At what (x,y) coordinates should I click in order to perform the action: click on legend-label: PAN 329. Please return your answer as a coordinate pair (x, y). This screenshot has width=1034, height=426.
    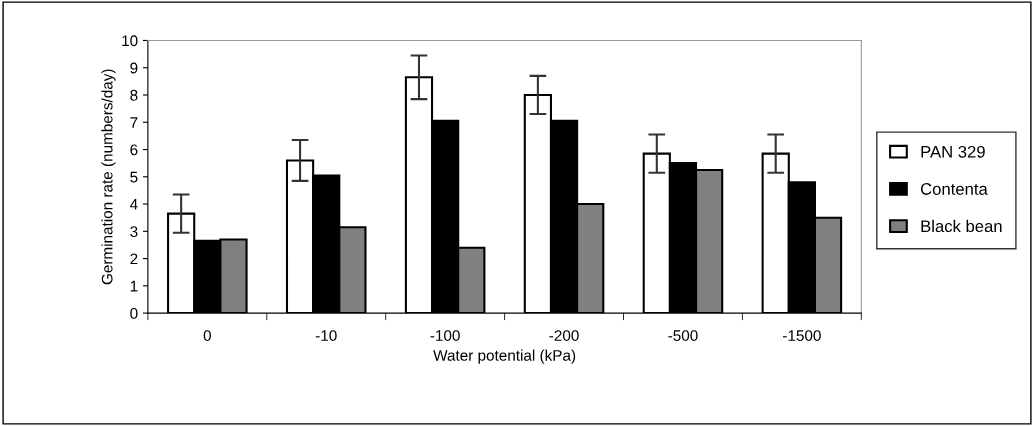
    Looking at the image, I should click on (953, 151).